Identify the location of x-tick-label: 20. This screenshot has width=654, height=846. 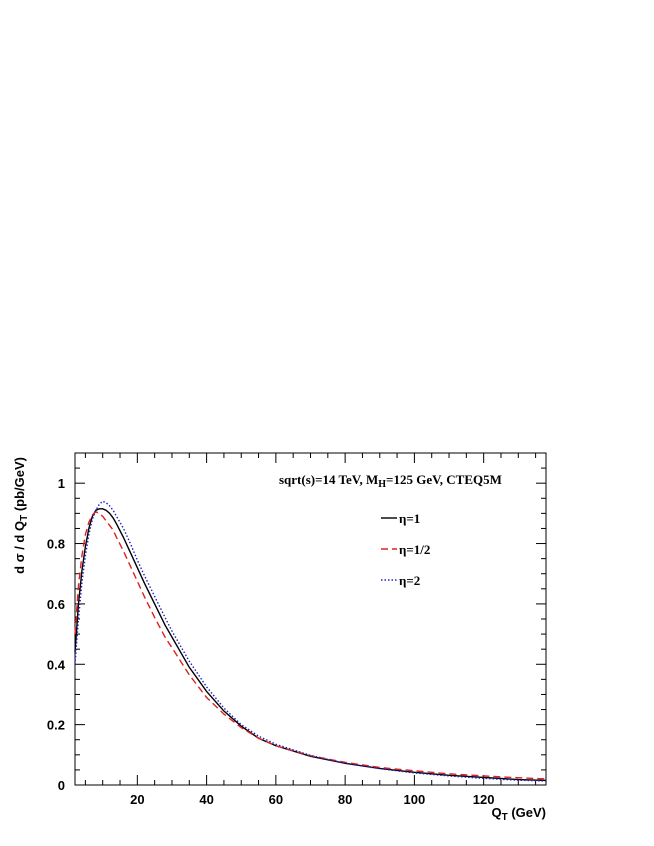
(137, 799).